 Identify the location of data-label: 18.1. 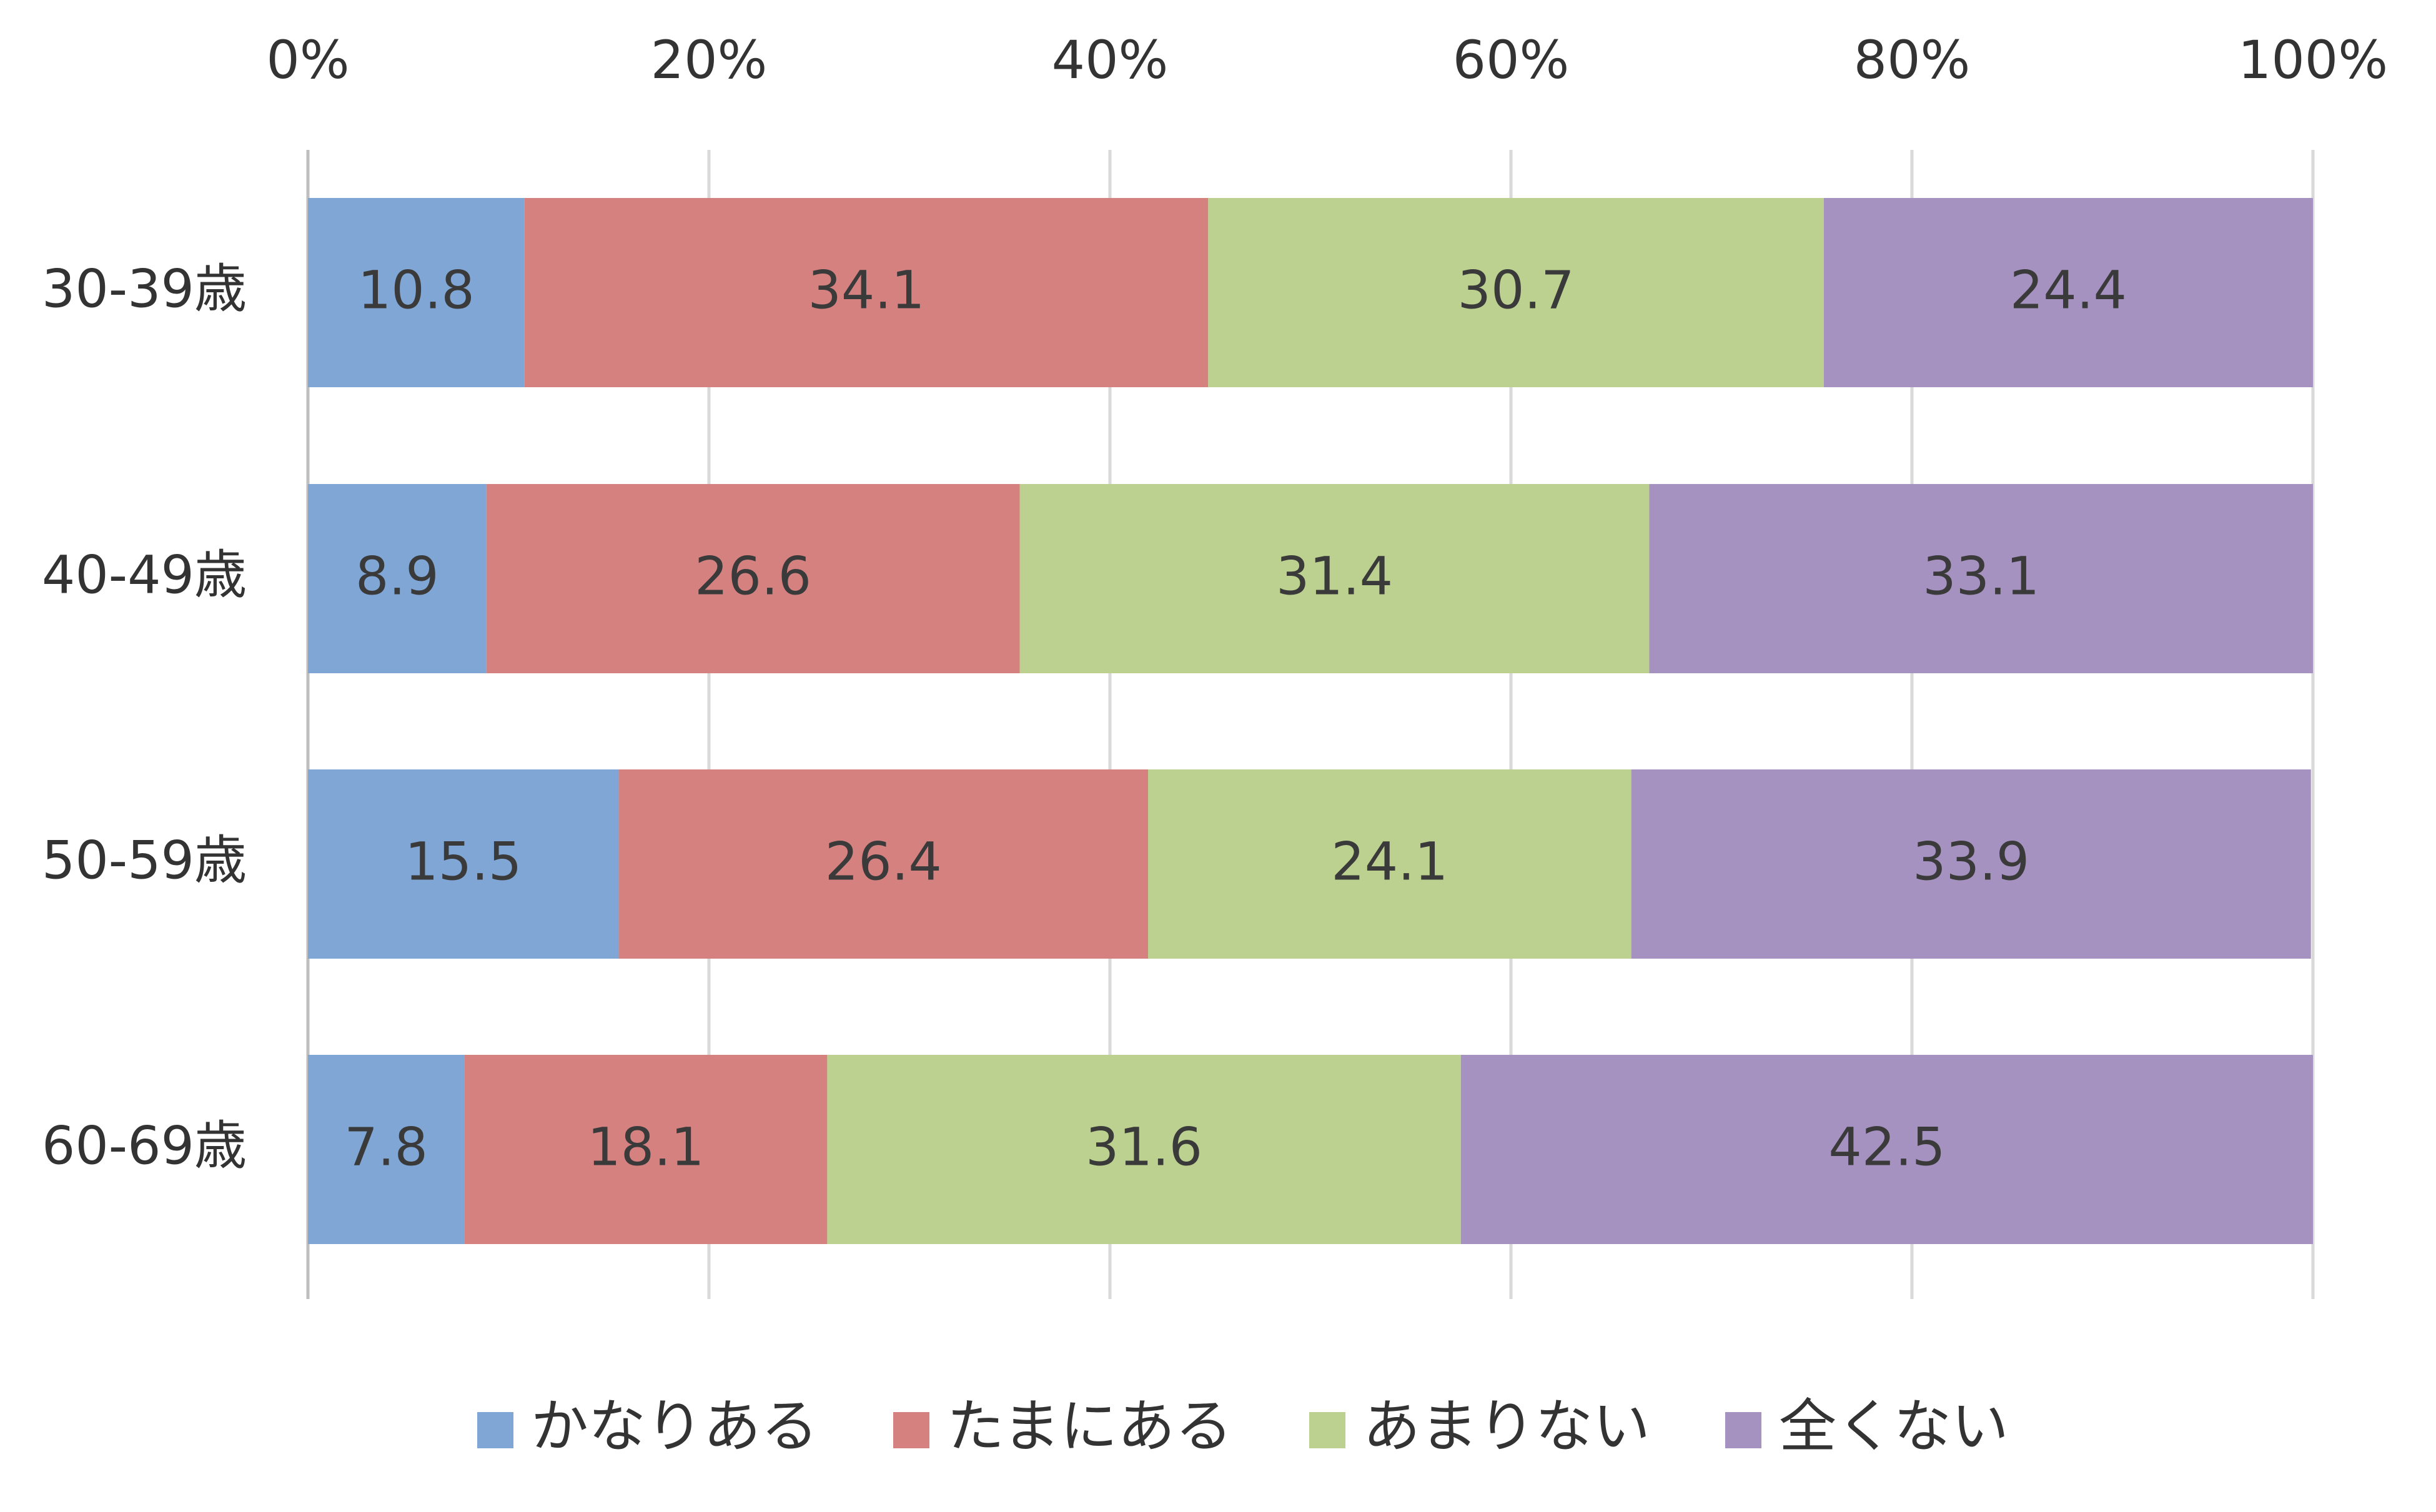
(645, 1146).